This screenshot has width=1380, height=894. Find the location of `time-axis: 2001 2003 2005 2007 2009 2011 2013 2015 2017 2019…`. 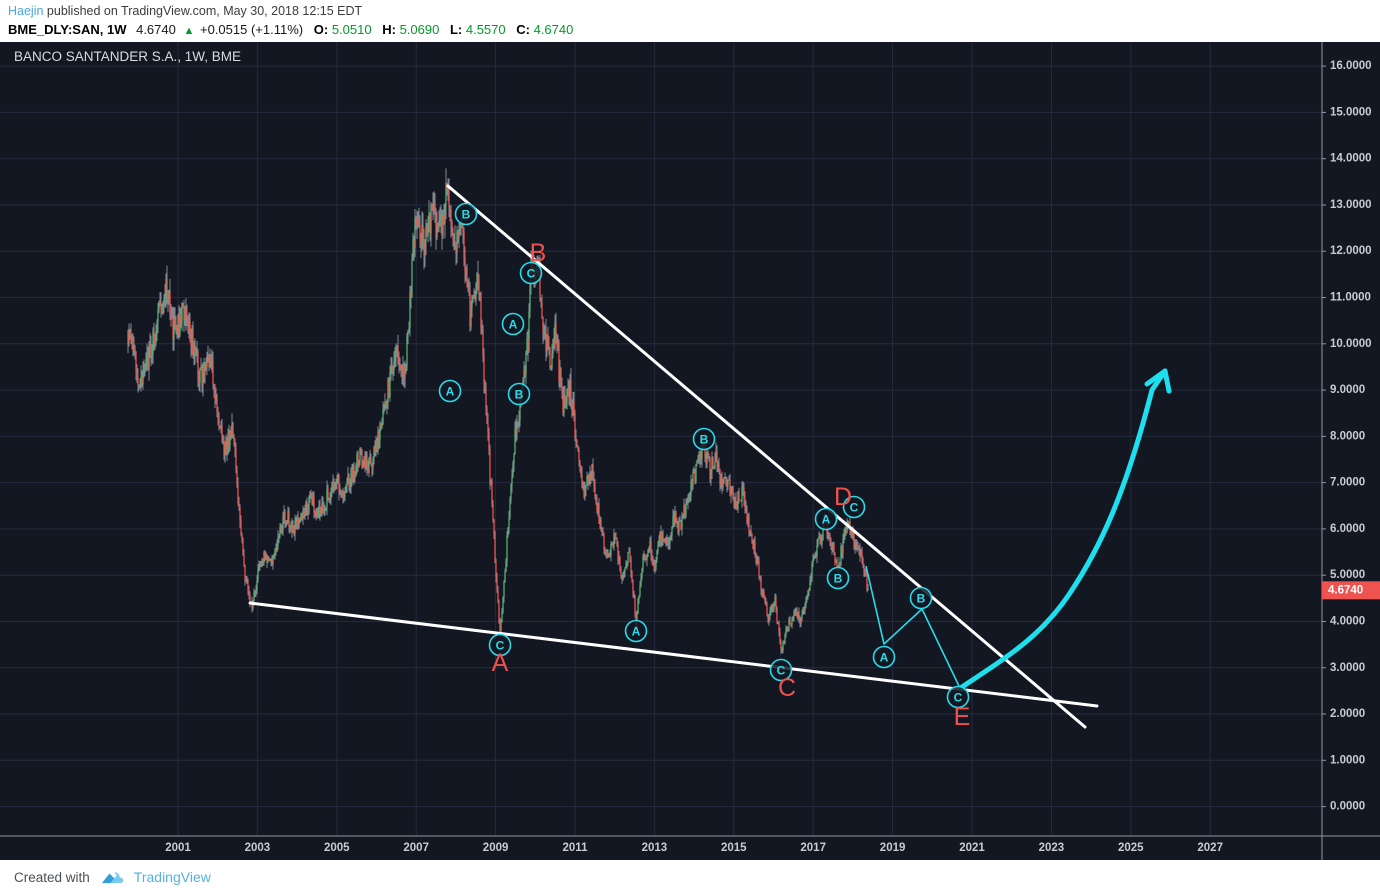

time-axis: 2001 2003 2005 2007 2009 2011 2013 2015 2017 2019… is located at coordinates (694, 848).